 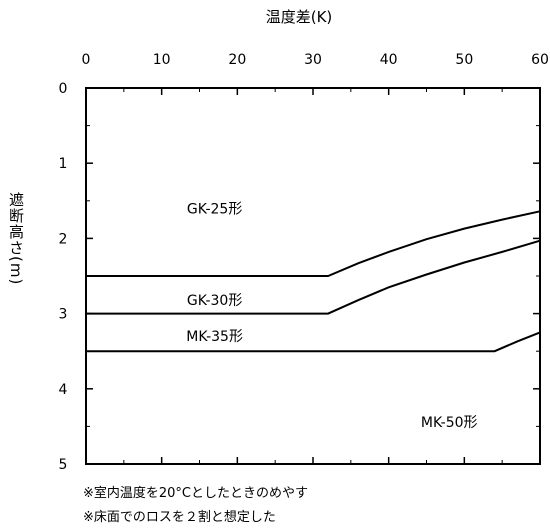 I want to click on y-tick-label: 5, so click(x=63, y=465).